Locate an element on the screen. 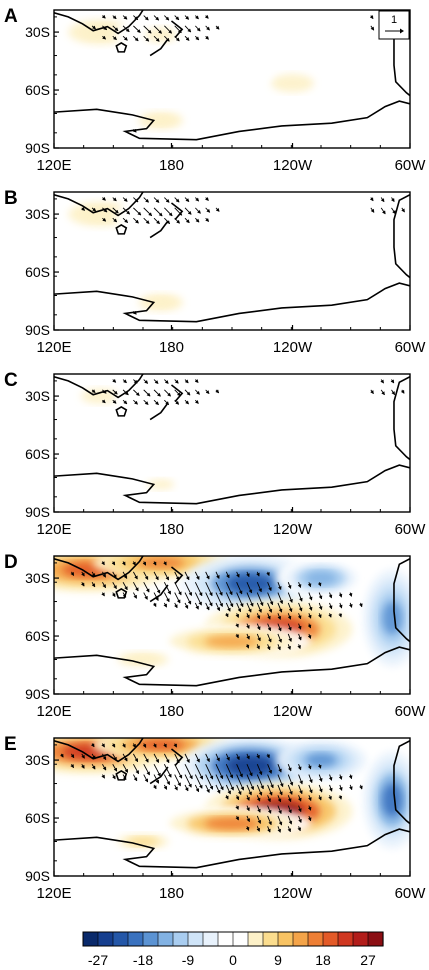 This screenshot has height=970, width=429. panel-label: D is located at coordinates (11, 562).